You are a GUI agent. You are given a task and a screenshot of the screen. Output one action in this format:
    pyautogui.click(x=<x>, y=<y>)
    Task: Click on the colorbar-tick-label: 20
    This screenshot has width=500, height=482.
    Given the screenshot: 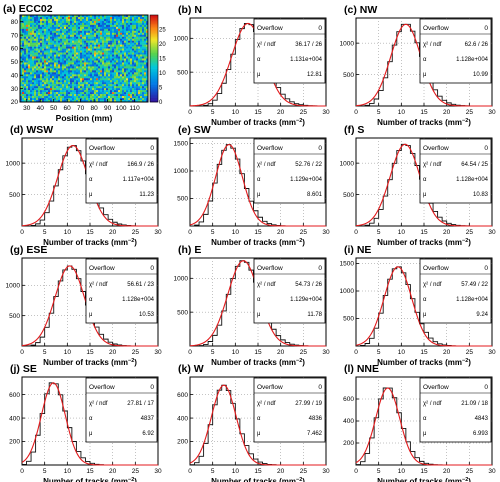 What is the action you would take?
    pyautogui.click(x=162, y=45)
    